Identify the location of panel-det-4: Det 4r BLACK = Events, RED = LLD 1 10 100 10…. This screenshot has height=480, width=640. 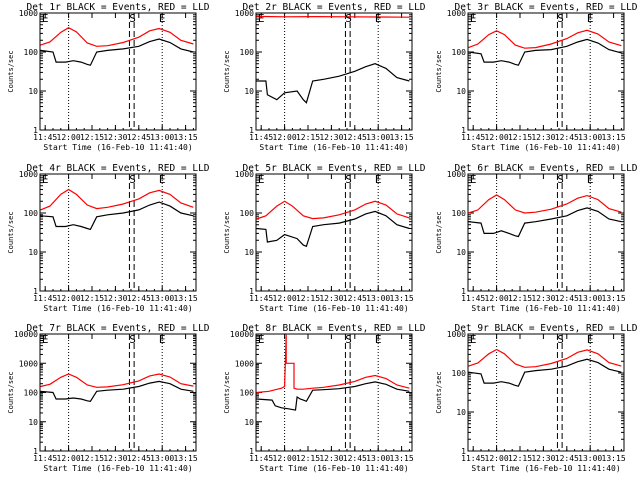
(108, 238).